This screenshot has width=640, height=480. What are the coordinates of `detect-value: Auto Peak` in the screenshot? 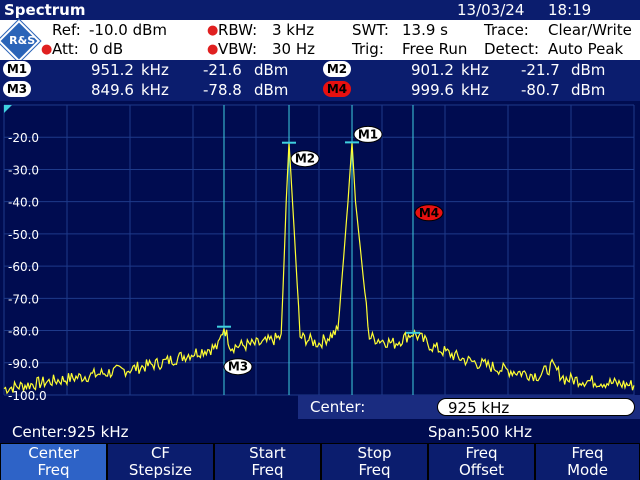 It's located at (586, 49).